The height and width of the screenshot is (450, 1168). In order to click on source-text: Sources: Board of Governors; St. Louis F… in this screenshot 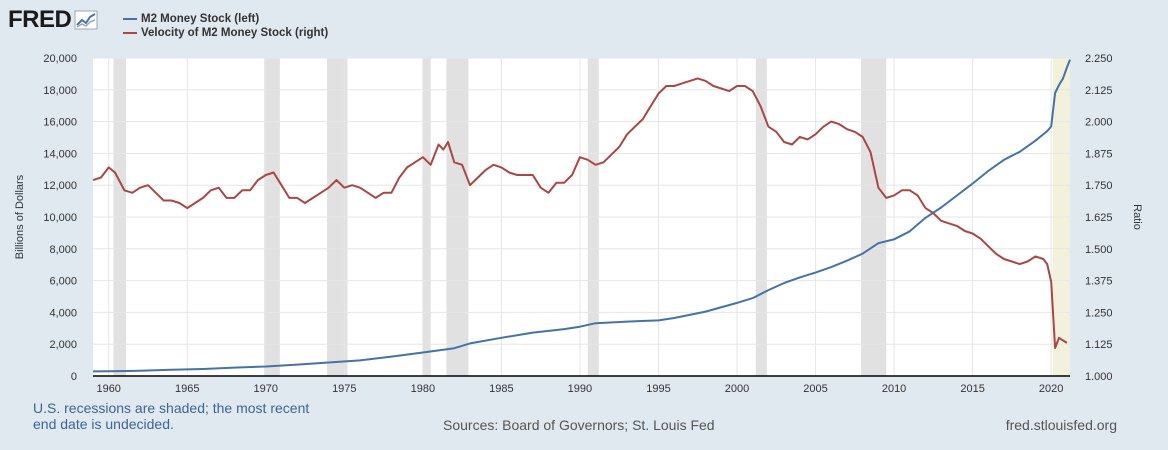, I will do `click(579, 425)`.